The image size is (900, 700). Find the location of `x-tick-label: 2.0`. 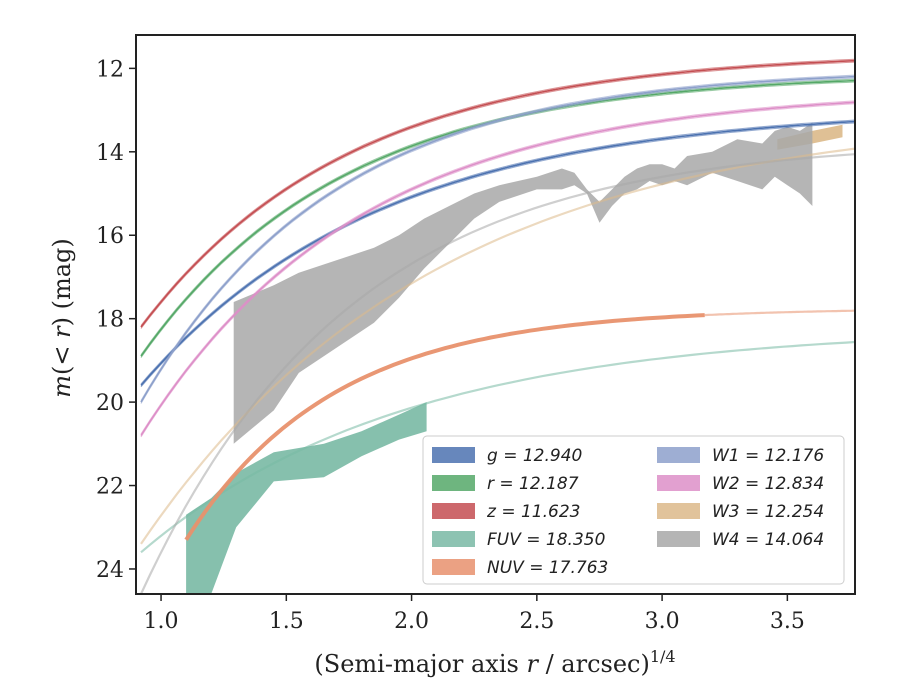

x-tick-label: 2.0 is located at coordinates (411, 621).